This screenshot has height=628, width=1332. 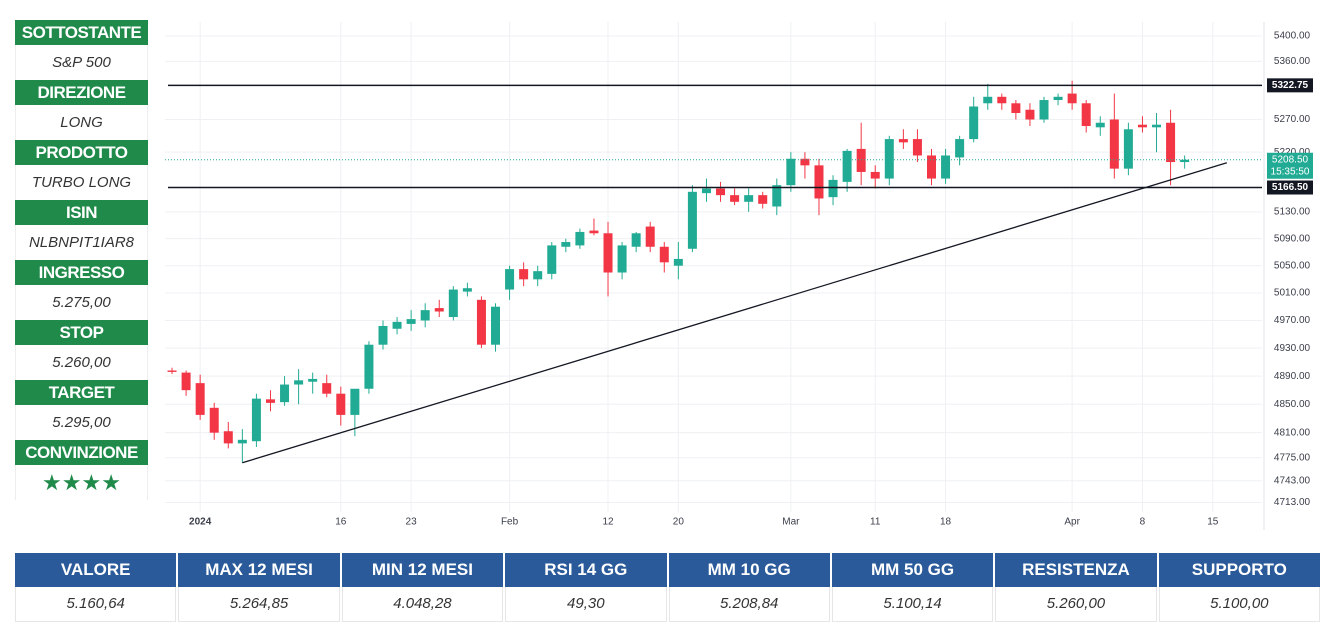 What do you see at coordinates (81, 152) in the screenshot?
I see `sidebar-label: PRODOTTO` at bounding box center [81, 152].